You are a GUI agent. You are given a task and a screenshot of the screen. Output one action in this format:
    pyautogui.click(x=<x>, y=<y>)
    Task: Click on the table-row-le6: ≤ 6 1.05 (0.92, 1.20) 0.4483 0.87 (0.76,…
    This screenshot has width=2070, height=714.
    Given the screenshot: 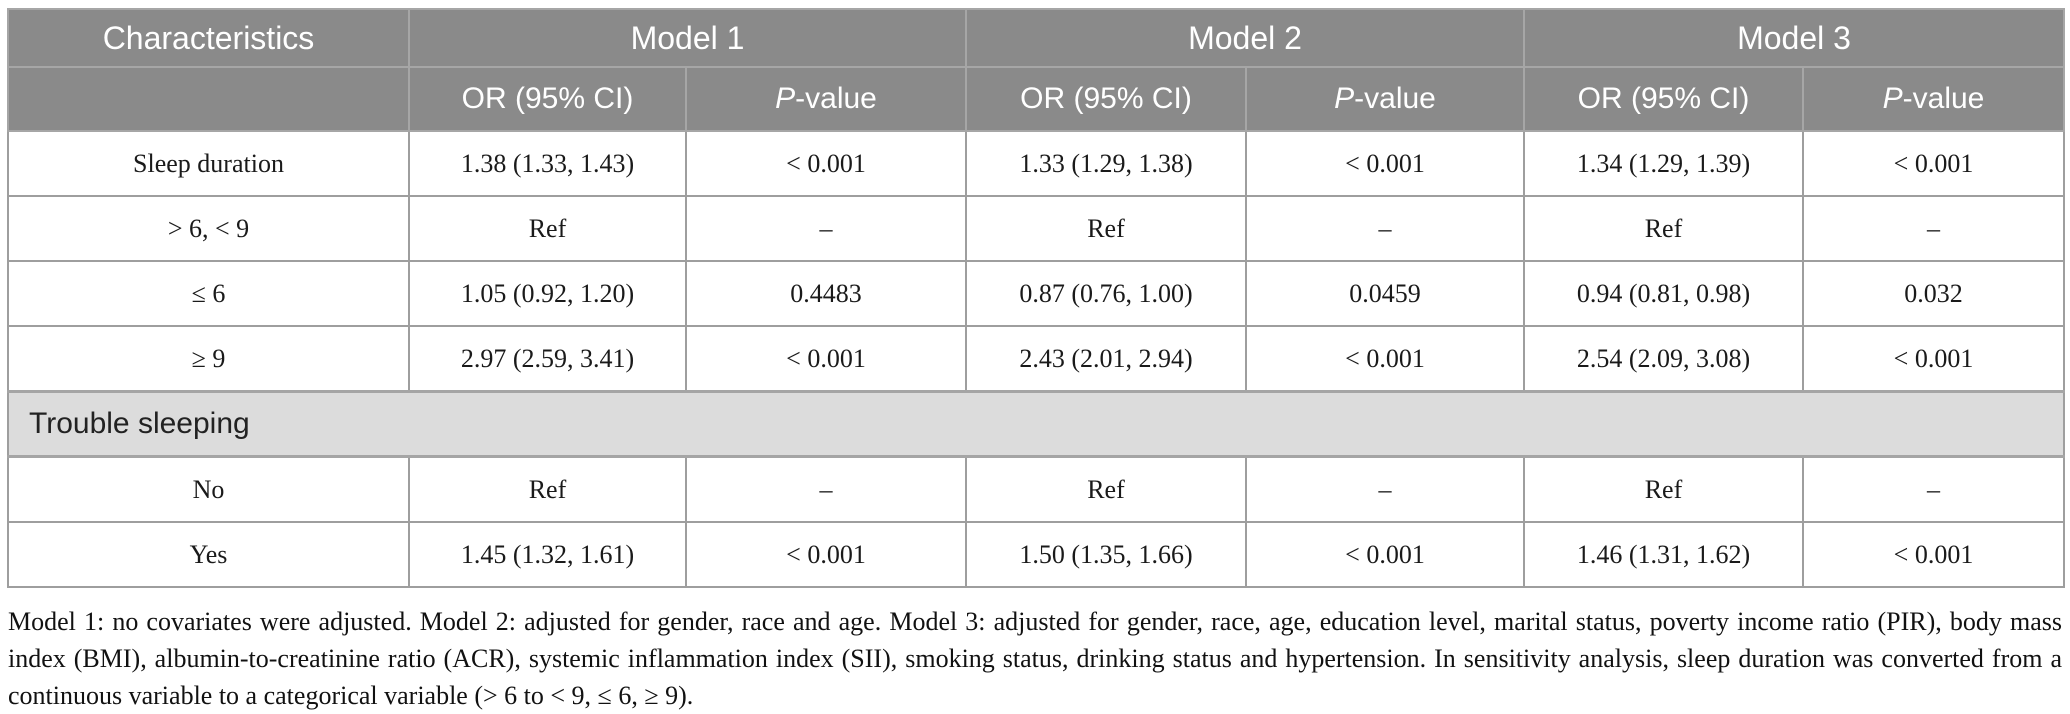 What is the action you would take?
    pyautogui.click(x=1036, y=293)
    